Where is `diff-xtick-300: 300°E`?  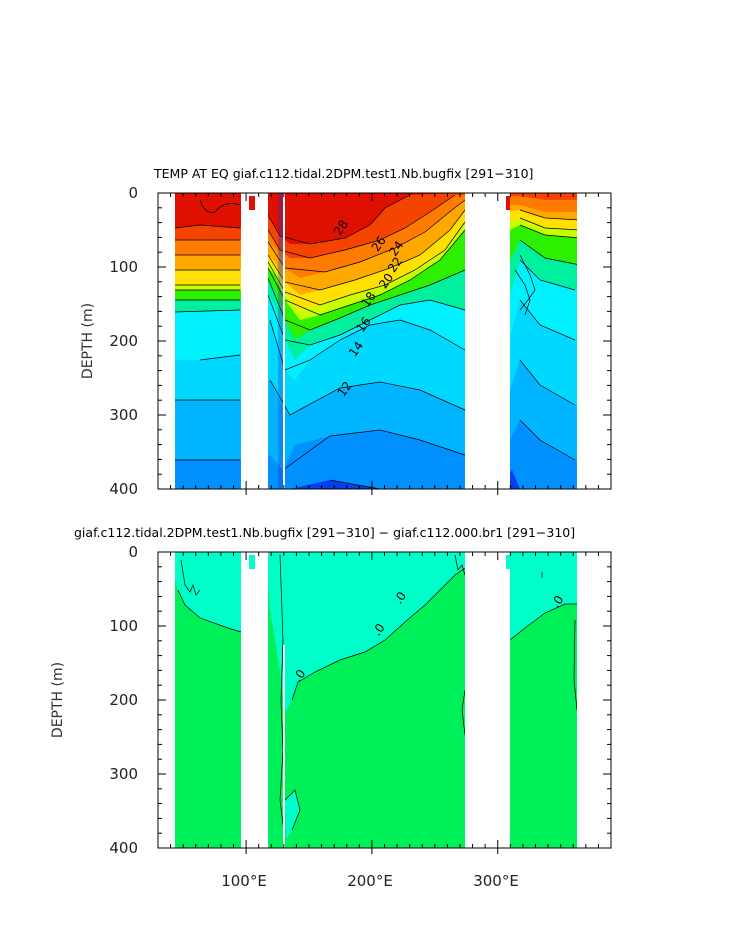 diff-xtick-300: 300°E is located at coordinates (496, 881).